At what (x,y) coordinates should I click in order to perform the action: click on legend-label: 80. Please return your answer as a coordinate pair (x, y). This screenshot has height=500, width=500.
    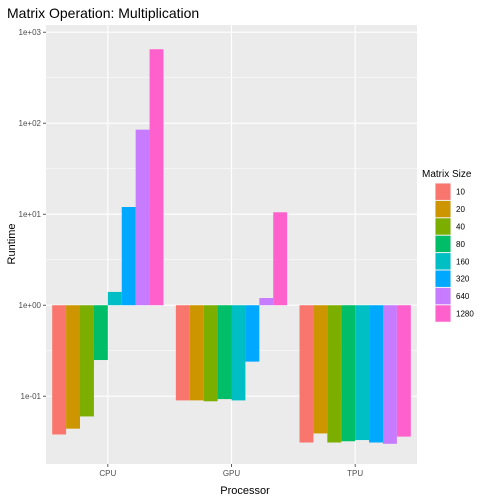
    Looking at the image, I should click on (460, 244).